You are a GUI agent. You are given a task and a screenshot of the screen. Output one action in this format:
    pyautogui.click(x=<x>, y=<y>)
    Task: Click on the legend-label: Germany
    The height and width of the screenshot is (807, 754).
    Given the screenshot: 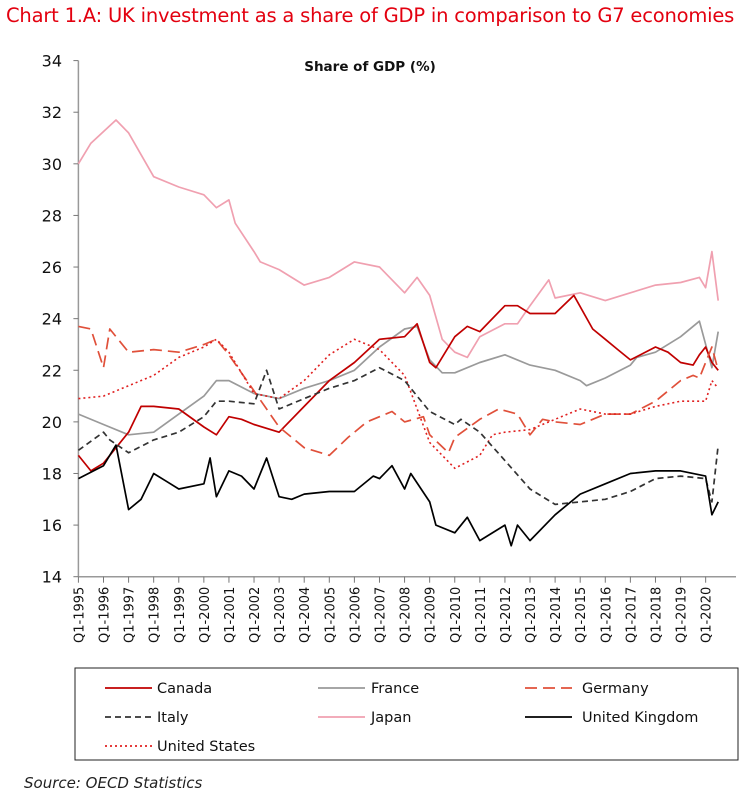 What is the action you would take?
    pyautogui.click(x=615, y=689)
    